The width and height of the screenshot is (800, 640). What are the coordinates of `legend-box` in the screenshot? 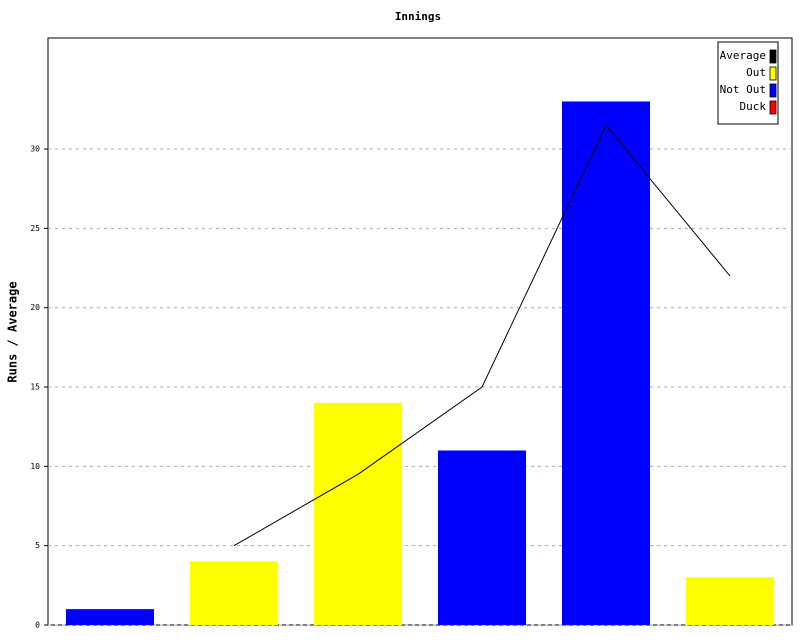 It's located at (748, 83).